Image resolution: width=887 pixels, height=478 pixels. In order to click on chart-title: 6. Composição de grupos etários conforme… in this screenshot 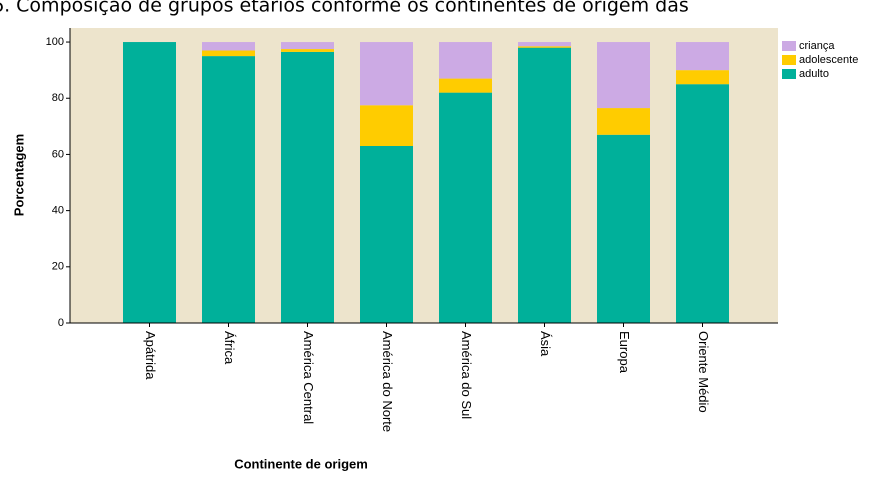, I will do `click(344, 8)`.